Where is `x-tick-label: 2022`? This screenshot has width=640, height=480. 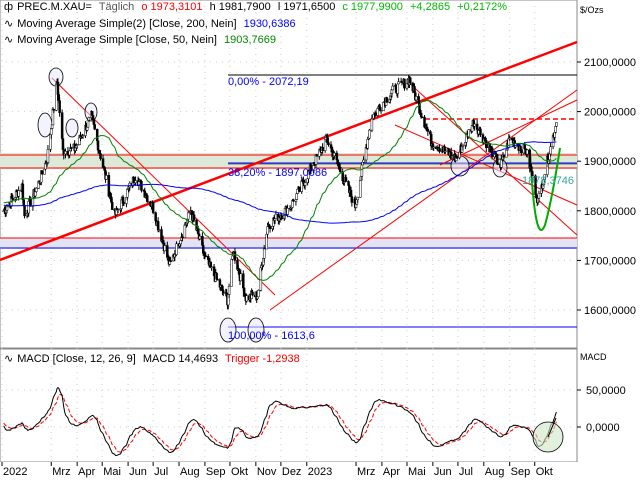 x-tick-label: 2022 is located at coordinates (15, 472).